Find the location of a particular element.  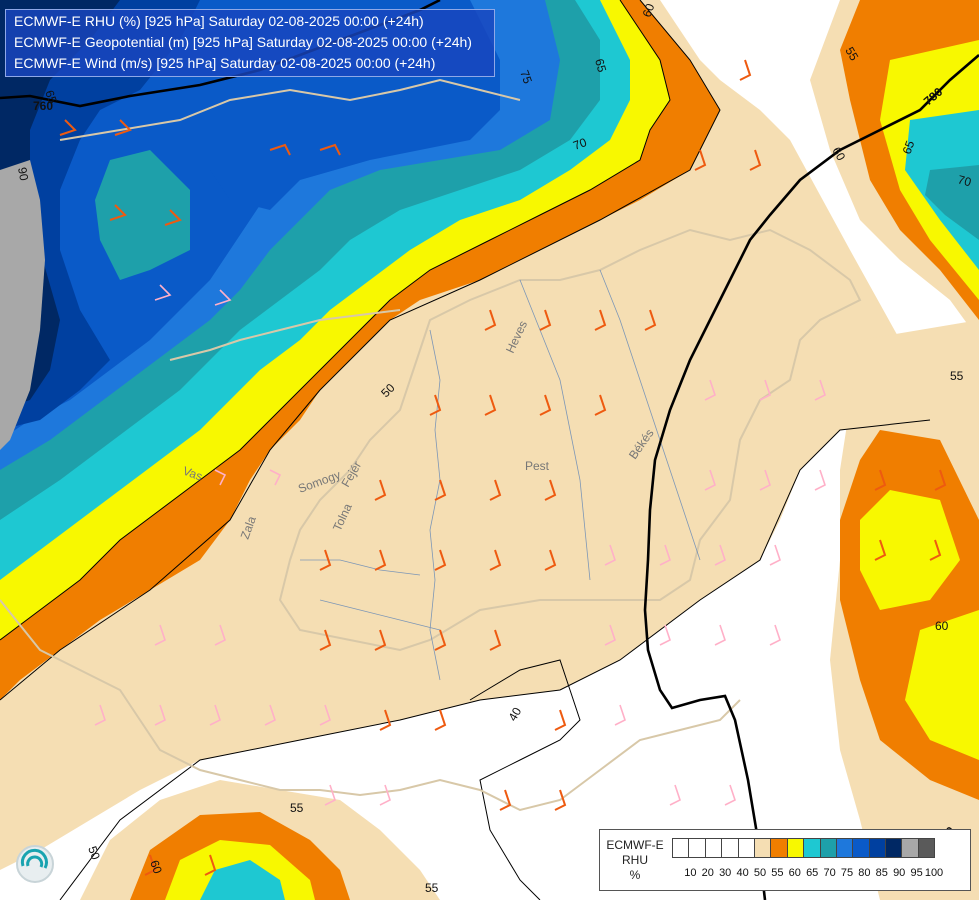

legend-tick-label: 75 is located at coordinates (847, 873).